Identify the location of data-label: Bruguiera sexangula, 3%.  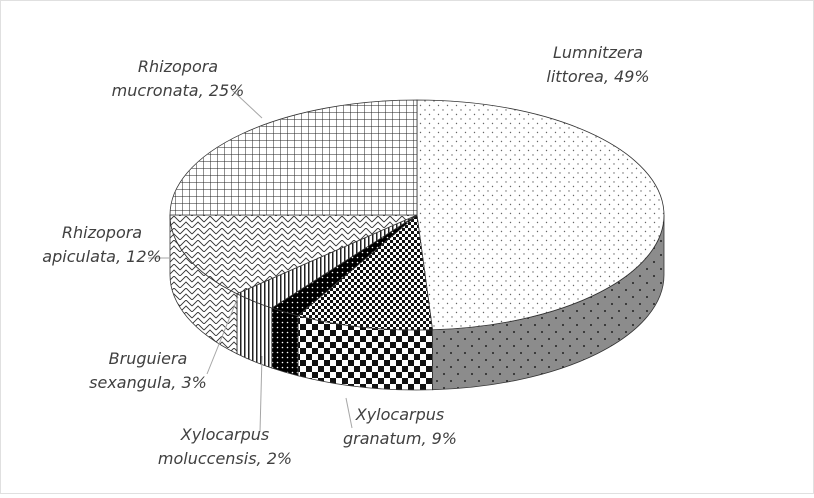
(148, 370).